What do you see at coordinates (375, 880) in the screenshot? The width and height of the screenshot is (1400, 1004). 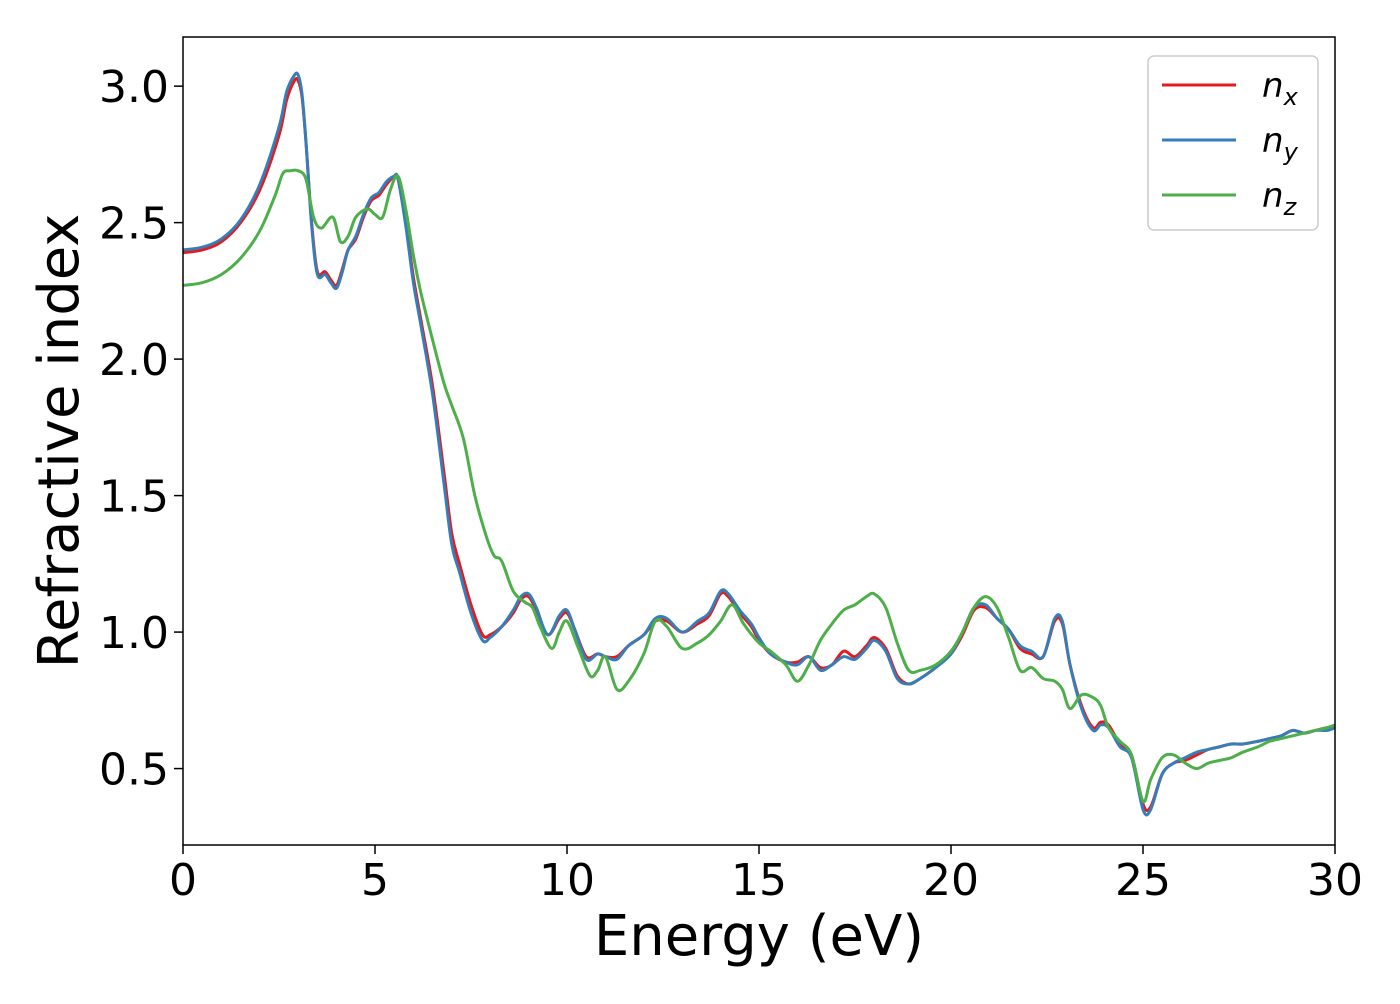 I see `x-tick-label: 5` at bounding box center [375, 880].